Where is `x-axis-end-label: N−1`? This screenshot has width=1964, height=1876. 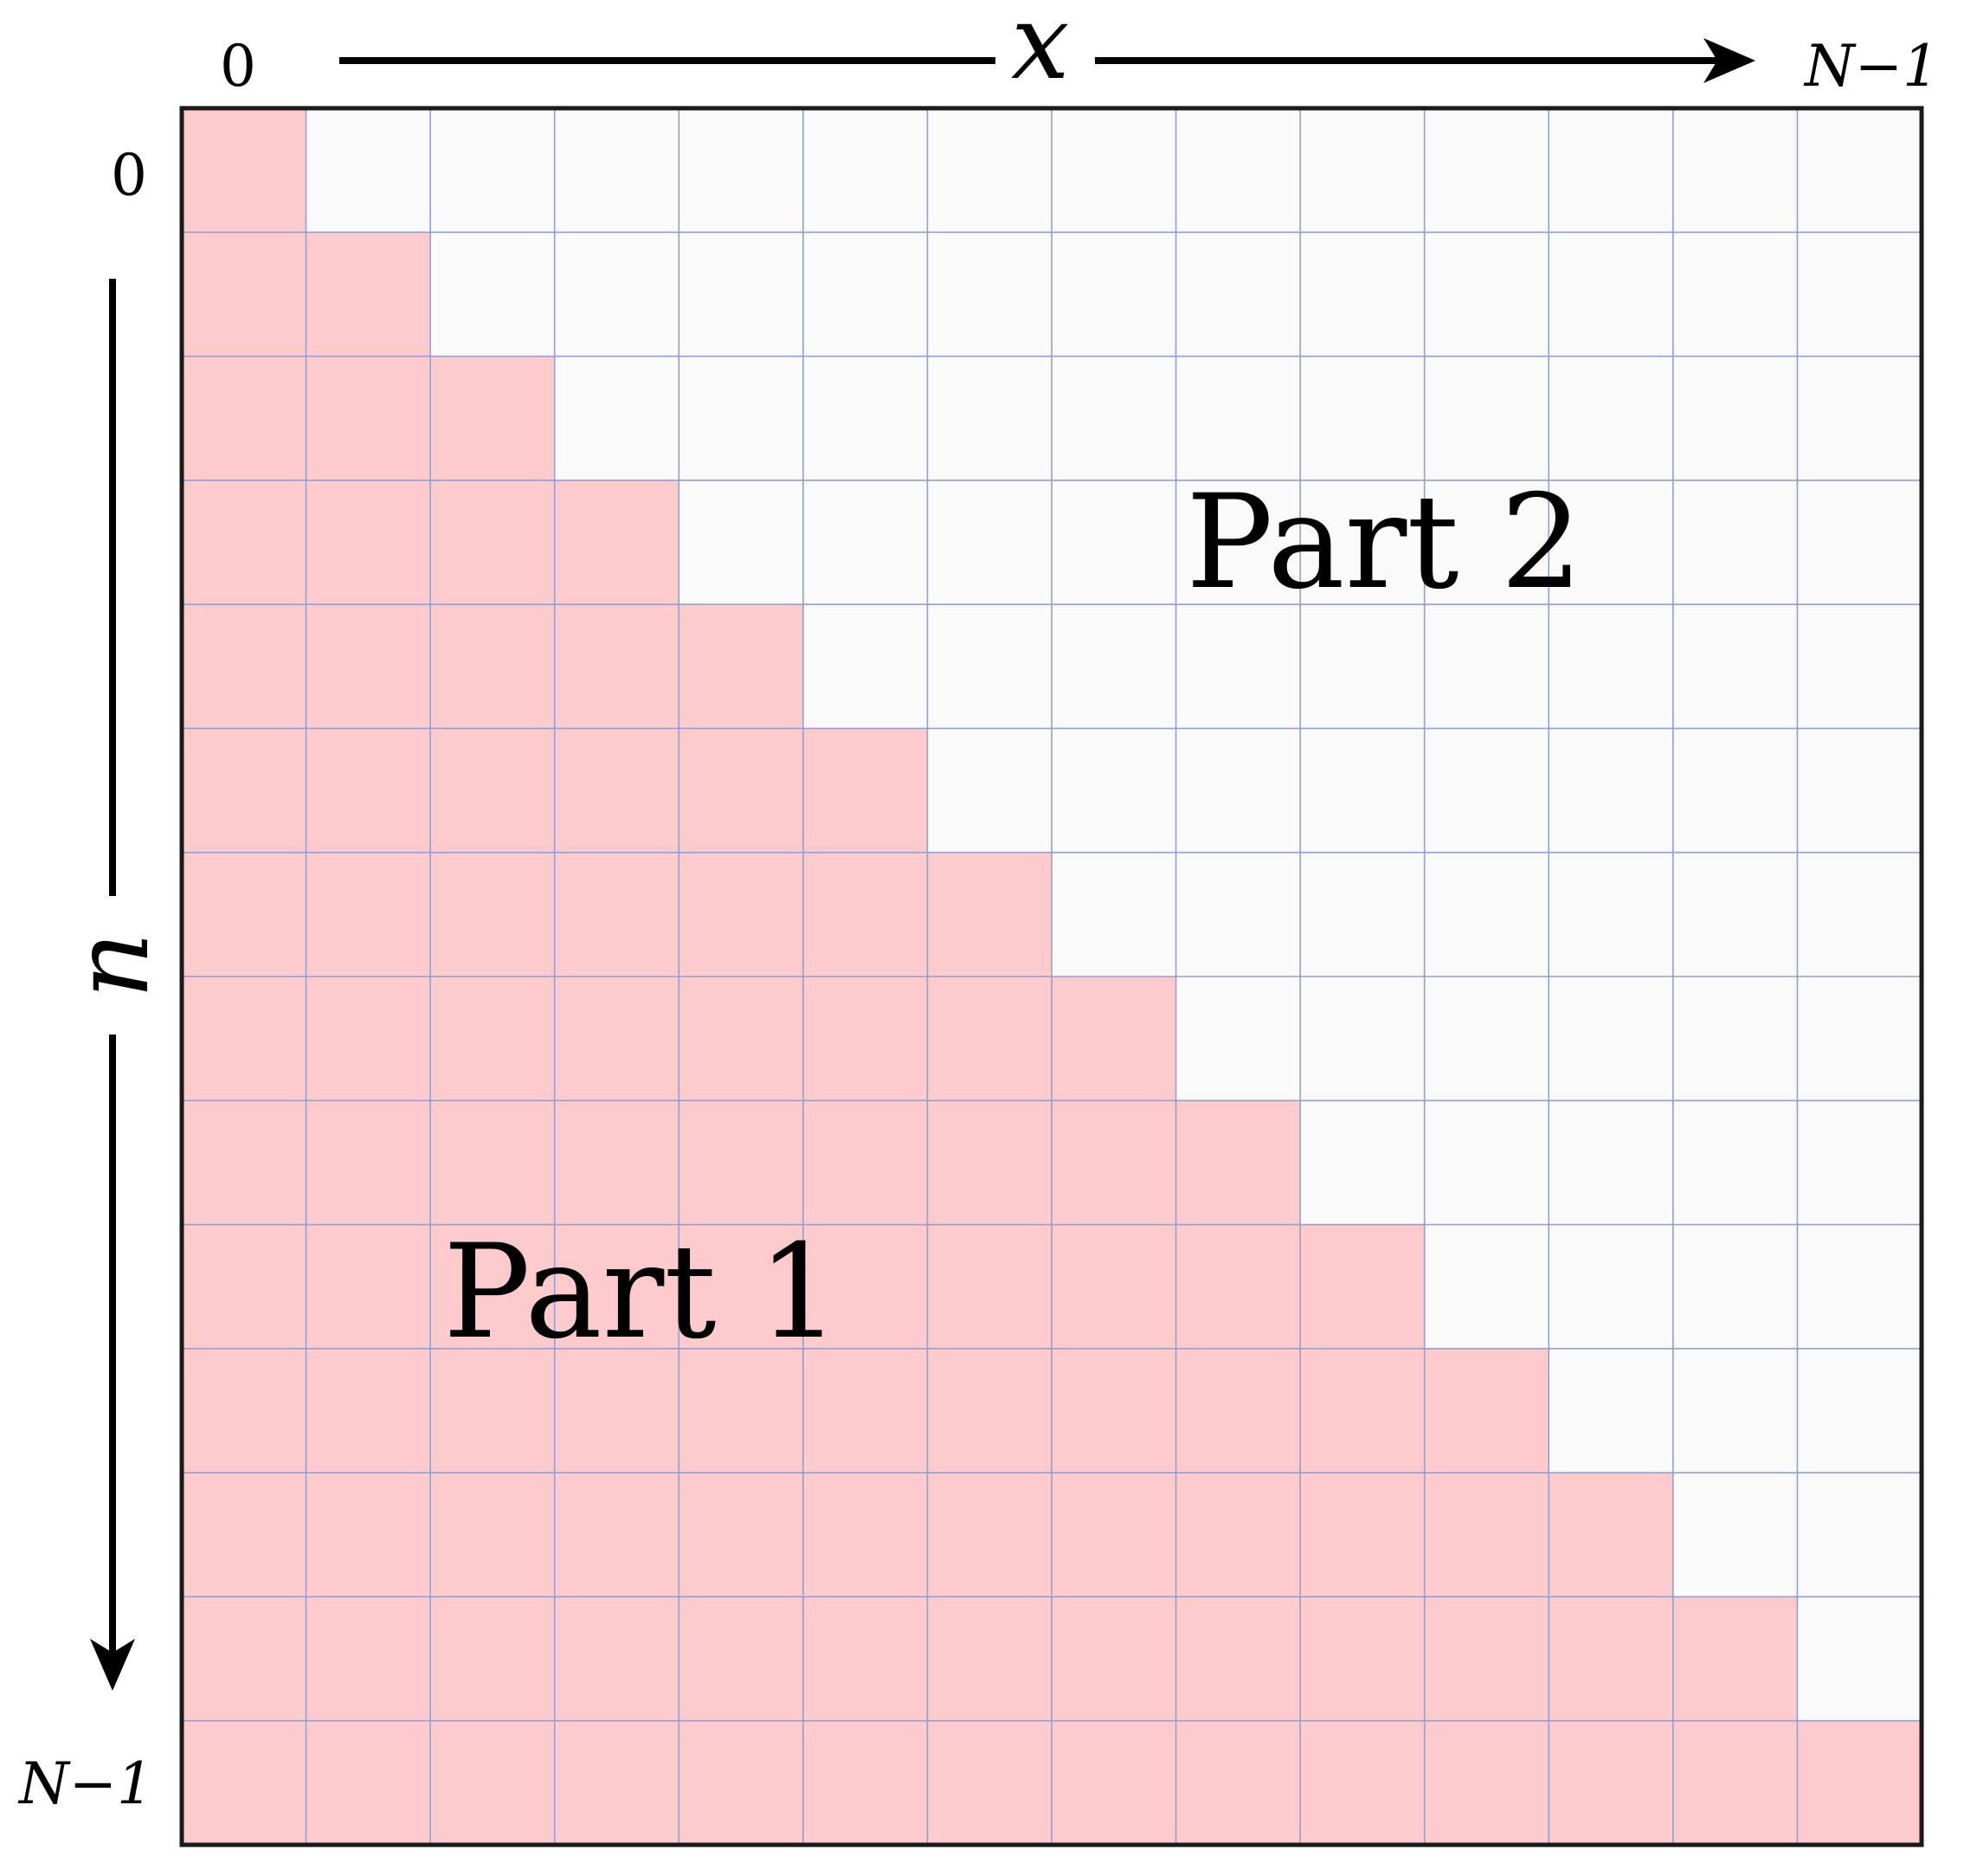
x-axis-end-label: N−1 is located at coordinates (1873, 66).